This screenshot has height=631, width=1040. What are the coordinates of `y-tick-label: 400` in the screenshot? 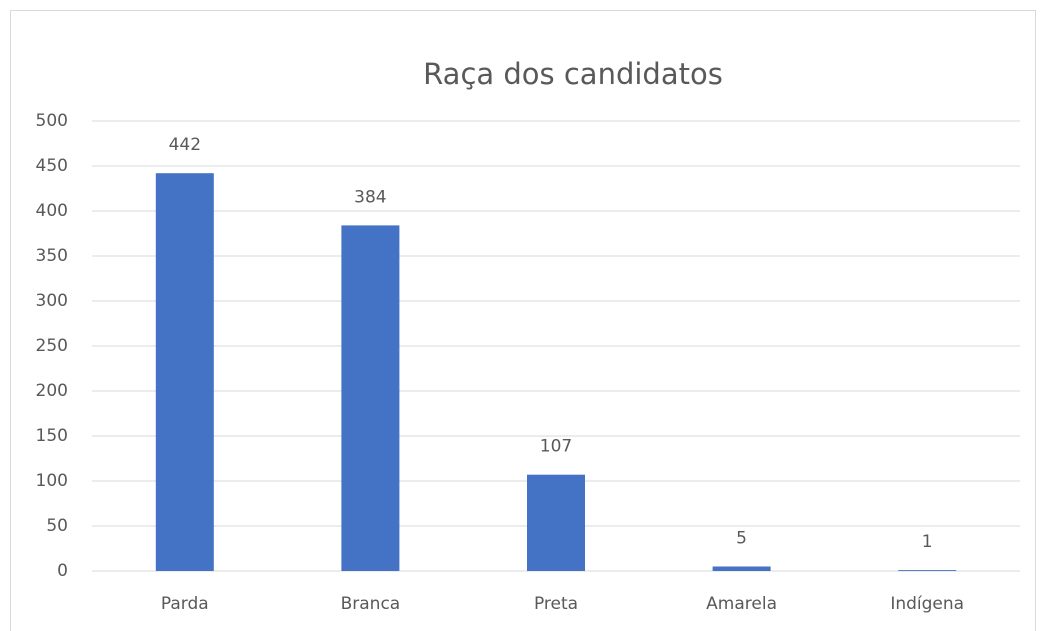 It's located at (52, 211).